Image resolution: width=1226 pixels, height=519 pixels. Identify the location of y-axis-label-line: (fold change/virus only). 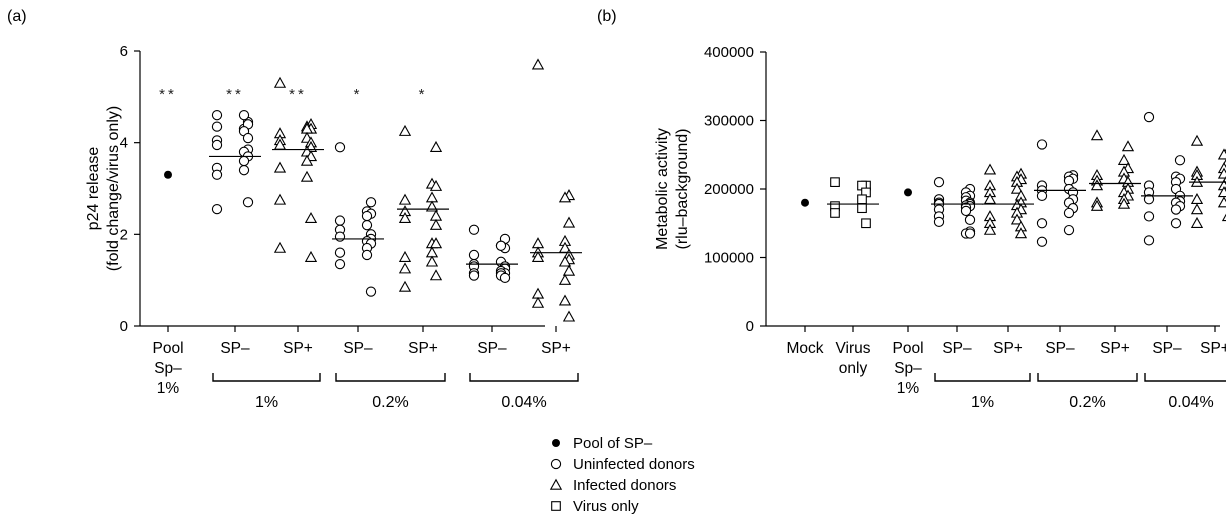
(113, 188).